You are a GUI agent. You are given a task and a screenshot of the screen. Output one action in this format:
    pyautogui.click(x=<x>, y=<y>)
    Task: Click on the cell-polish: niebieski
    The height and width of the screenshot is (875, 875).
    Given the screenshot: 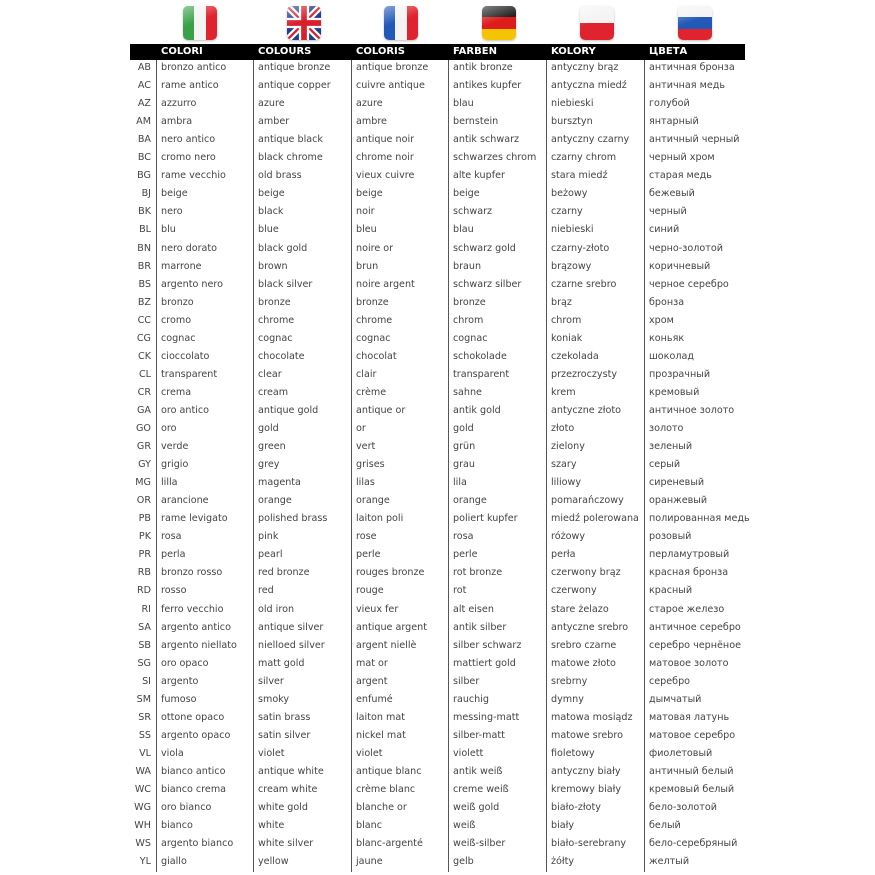 What is the action you would take?
    pyautogui.click(x=572, y=104)
    